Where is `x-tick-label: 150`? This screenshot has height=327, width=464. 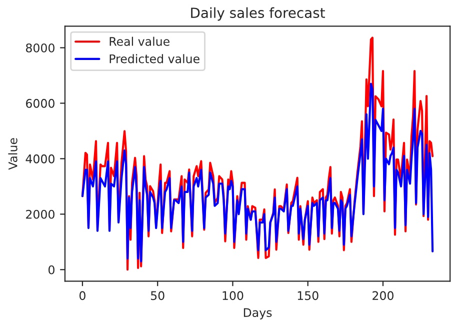
x-tick-label: 150 is located at coordinates (308, 295).